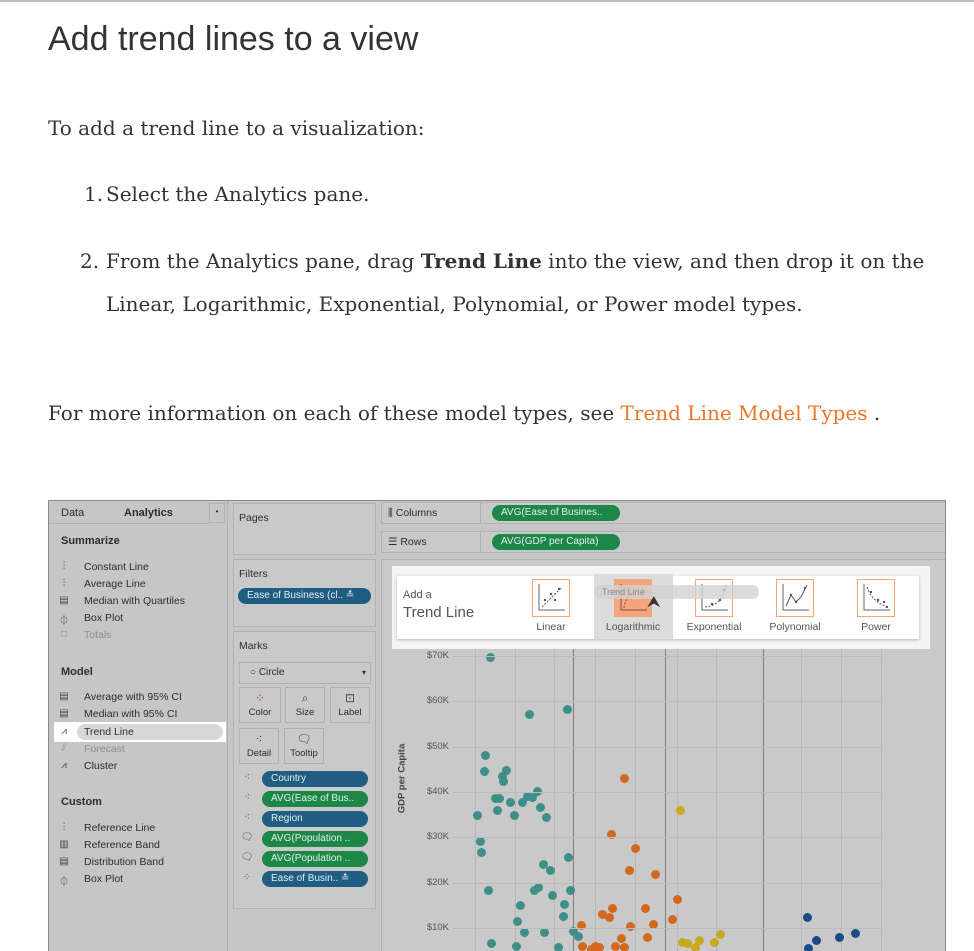 The image size is (974, 951). What do you see at coordinates (120, 828) in the screenshot?
I see `item-reference-line: Reference Line` at bounding box center [120, 828].